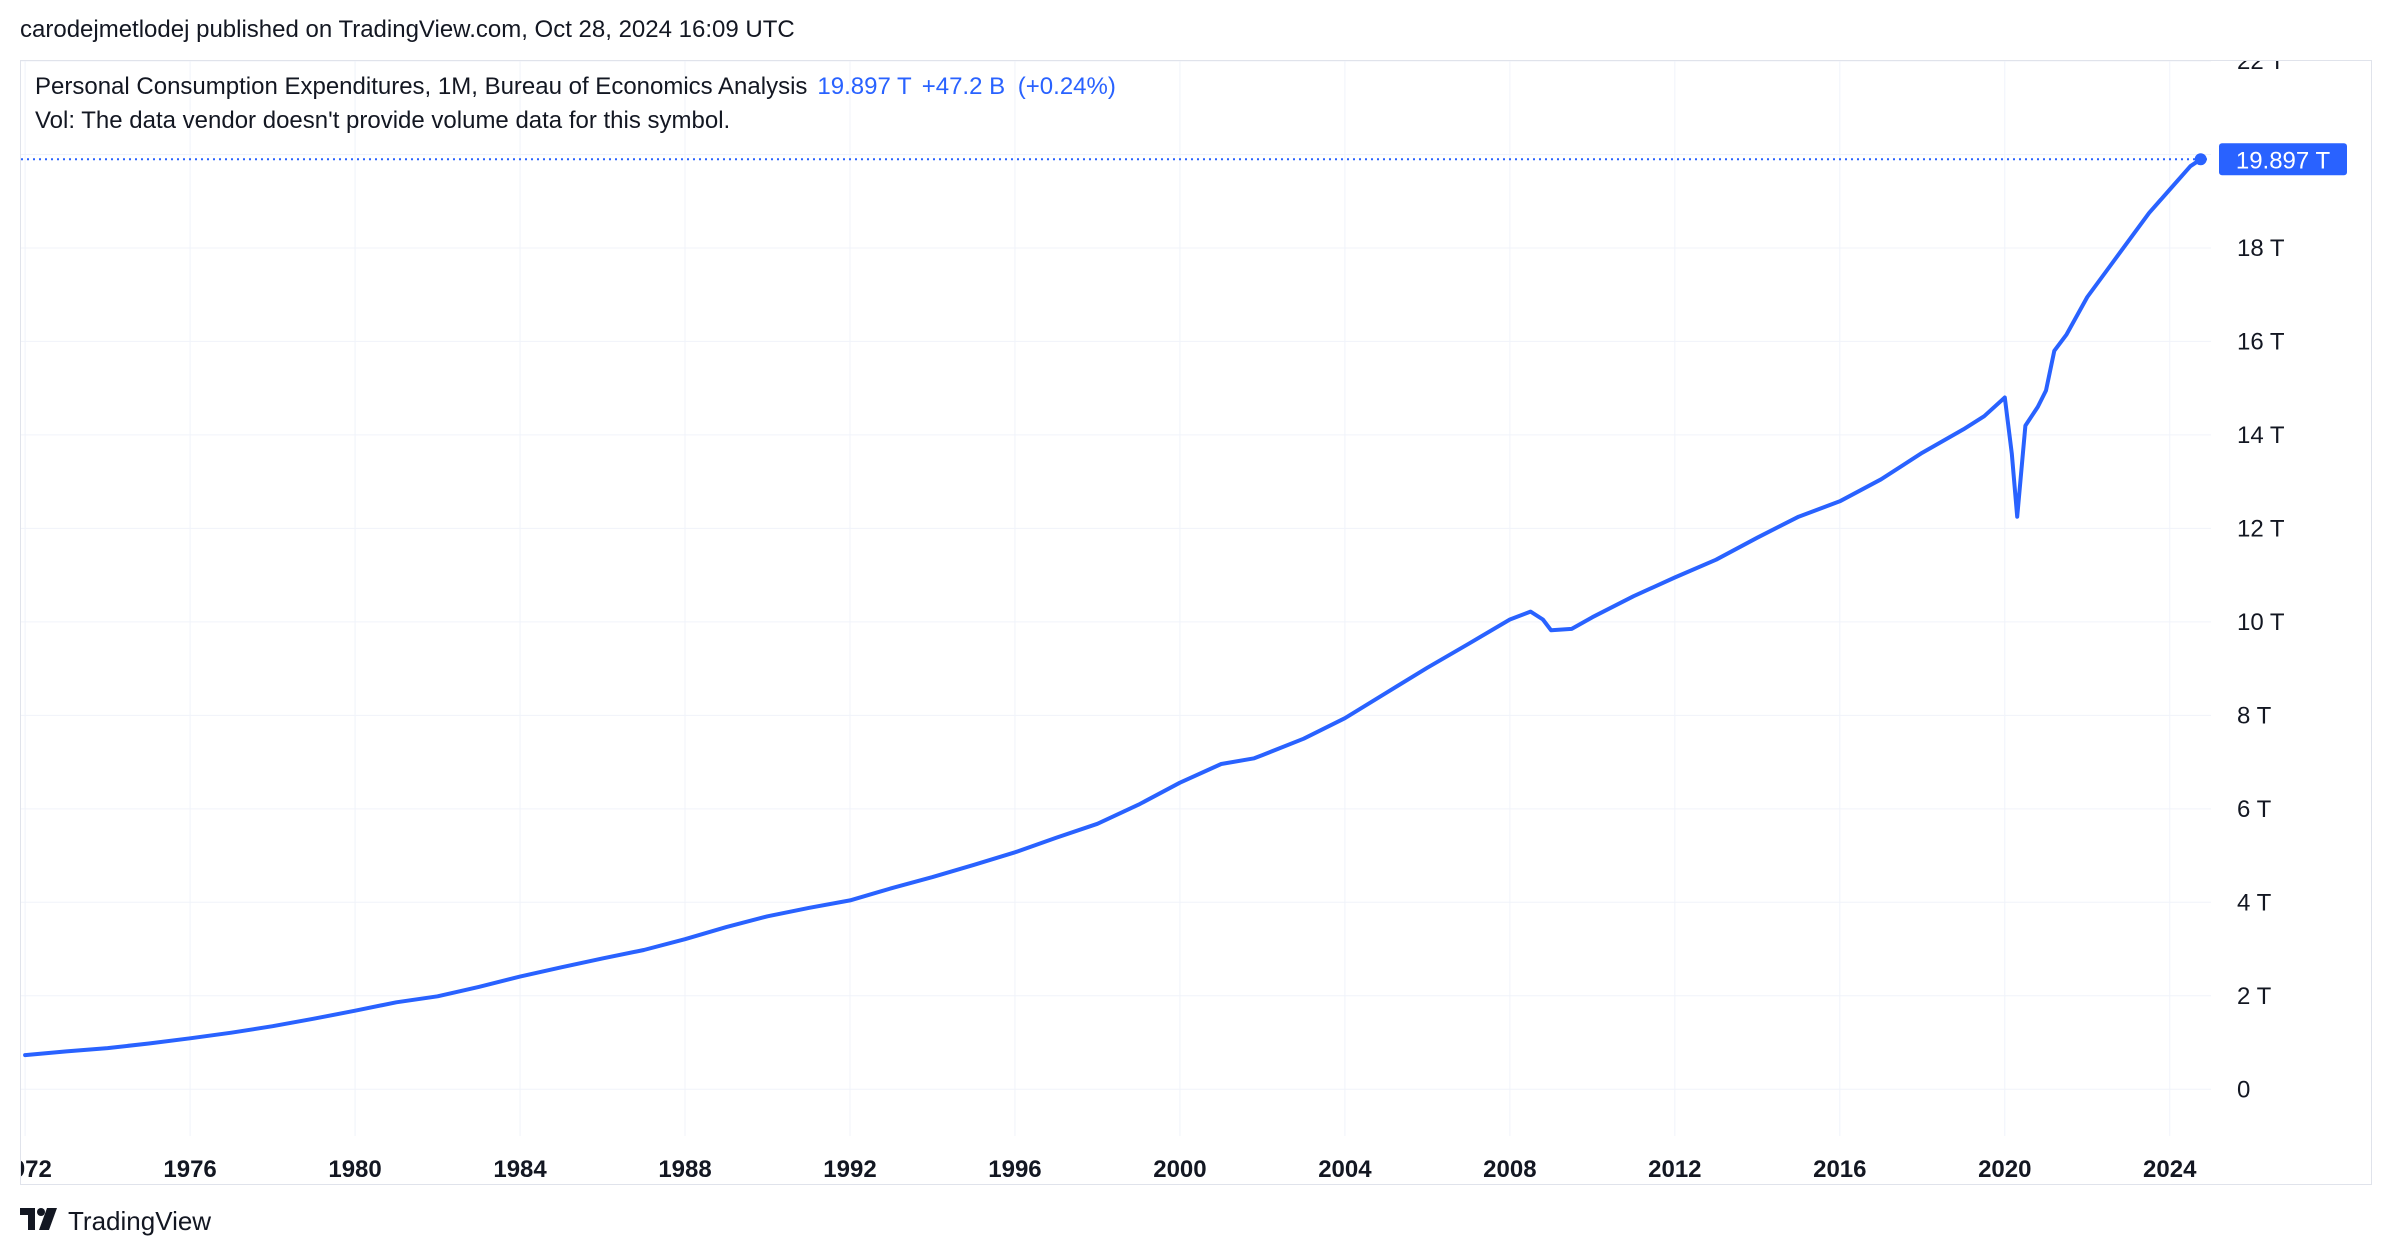  I want to click on footer-brand: TradingView, so click(115, 1221).